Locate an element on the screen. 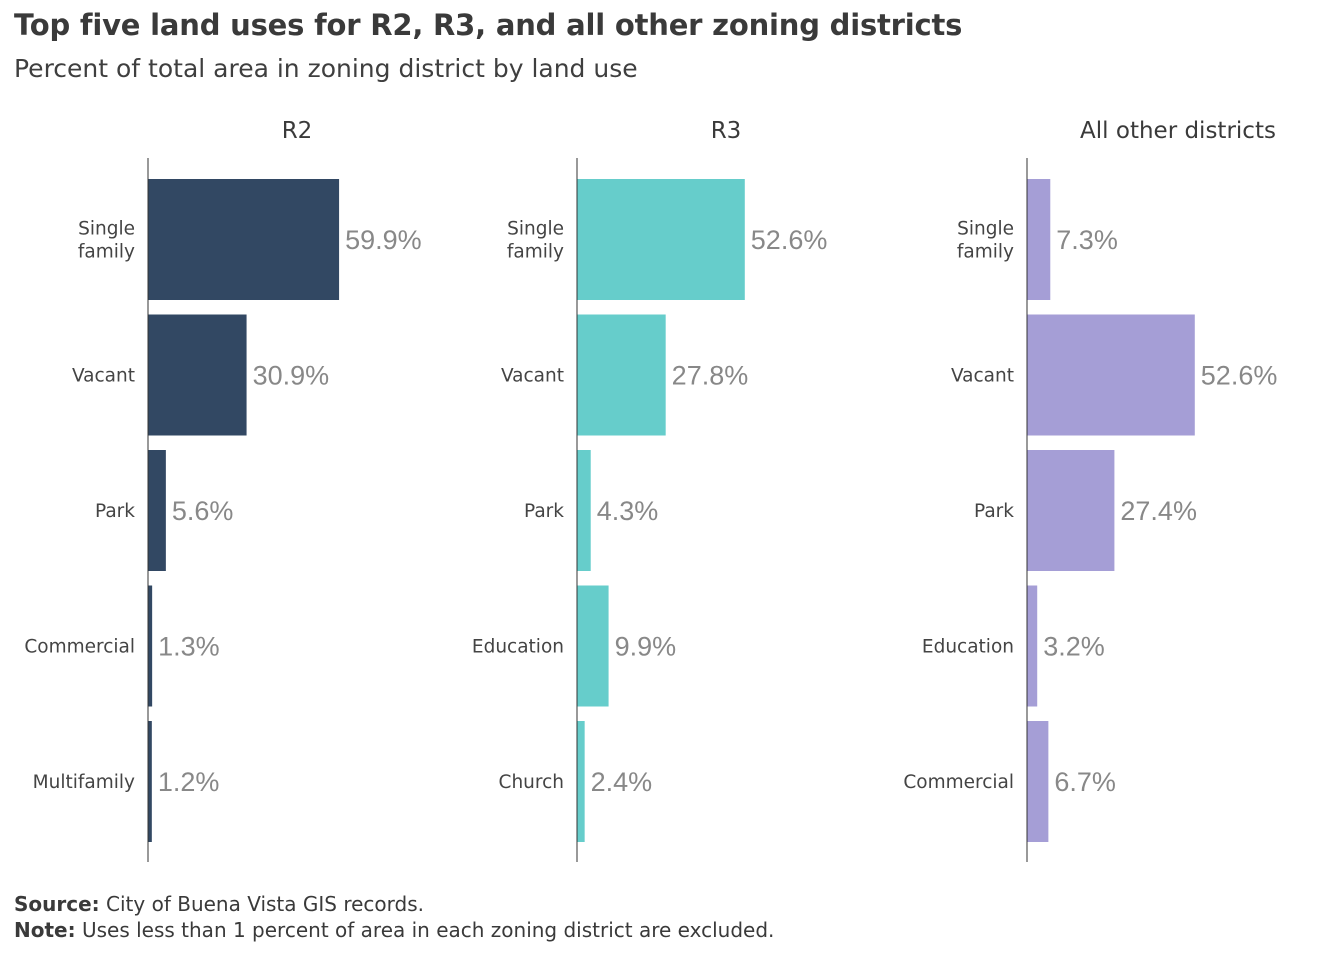 The image size is (1344, 960). source-line: Source: City of Buena Vista GIS records. is located at coordinates (219, 904).